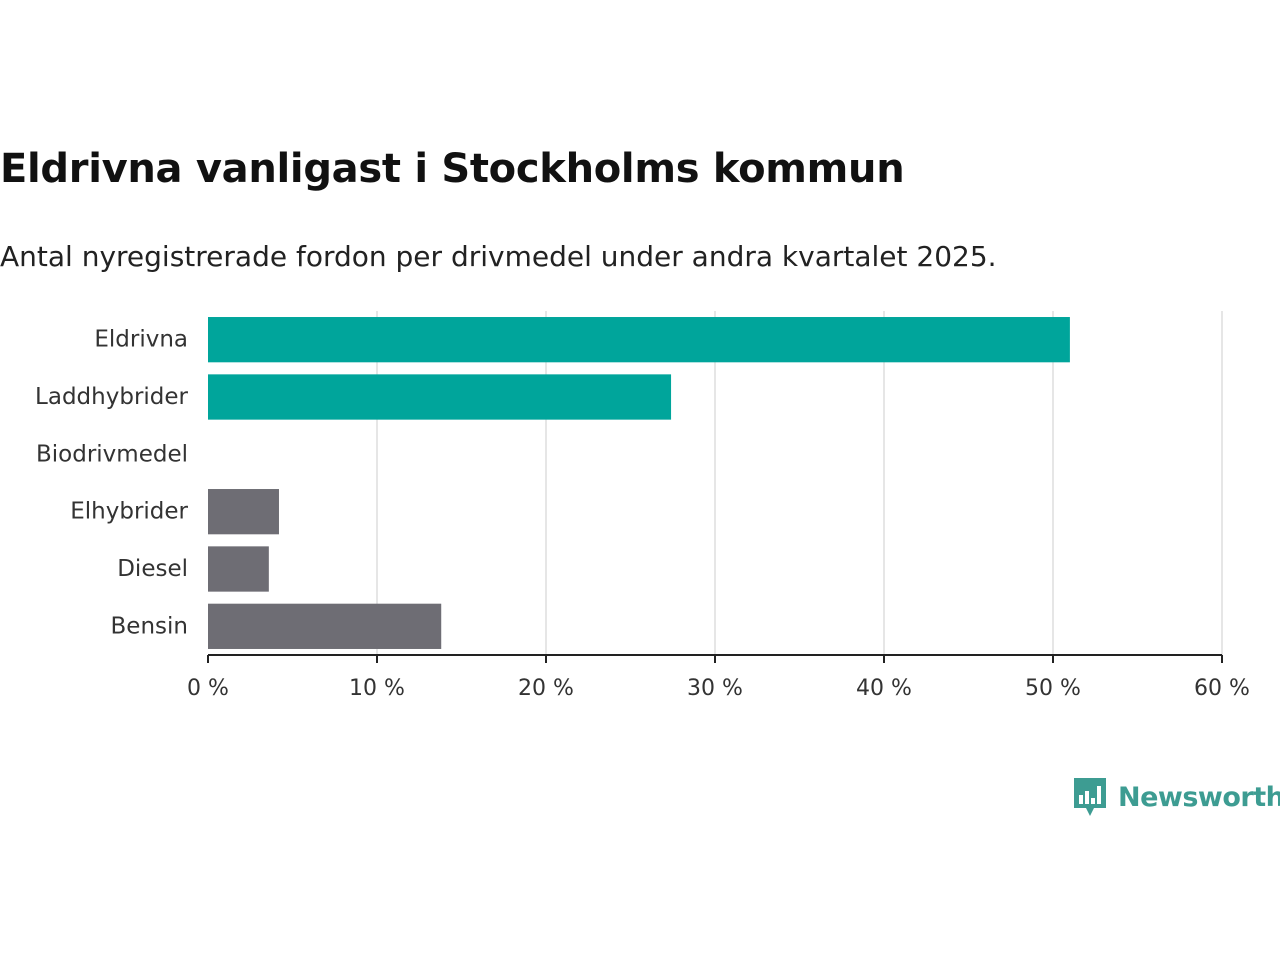  Describe the element at coordinates (112, 454) in the screenshot. I see `category-label-biodrivmedel: Biodrivmedel` at that location.